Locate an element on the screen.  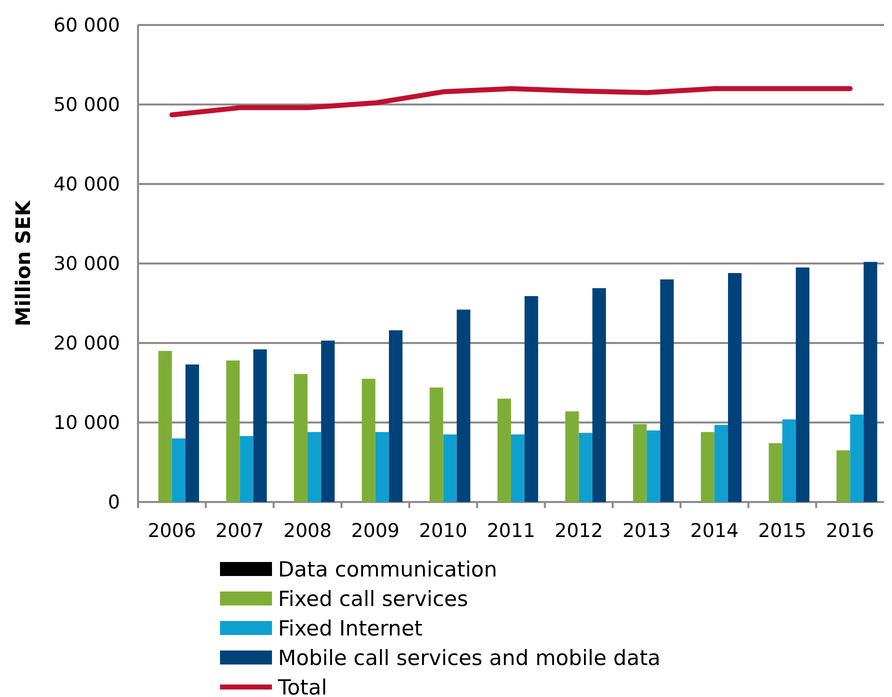
legend-label: Data communication is located at coordinates (388, 569).